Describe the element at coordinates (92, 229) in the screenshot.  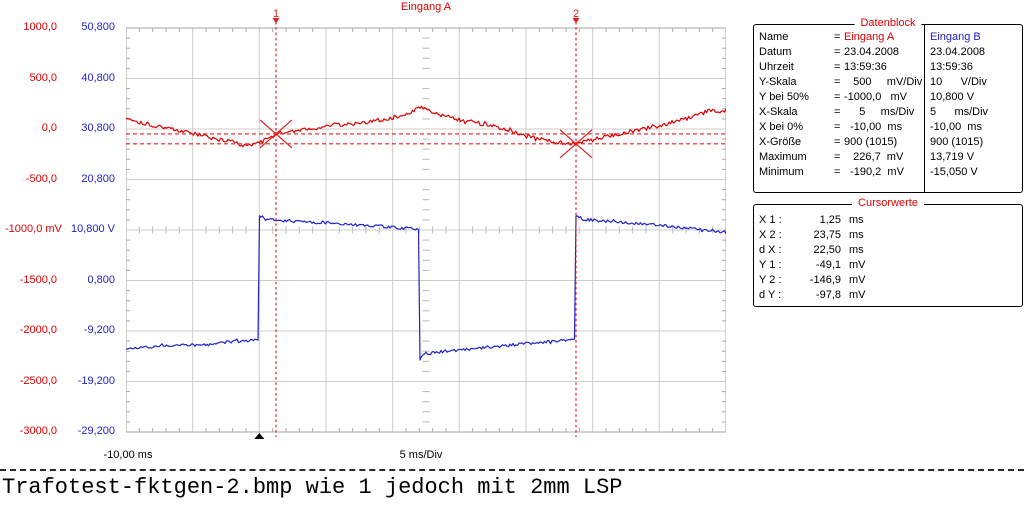
I see `blue-axis-tick: 10,800 V` at that location.